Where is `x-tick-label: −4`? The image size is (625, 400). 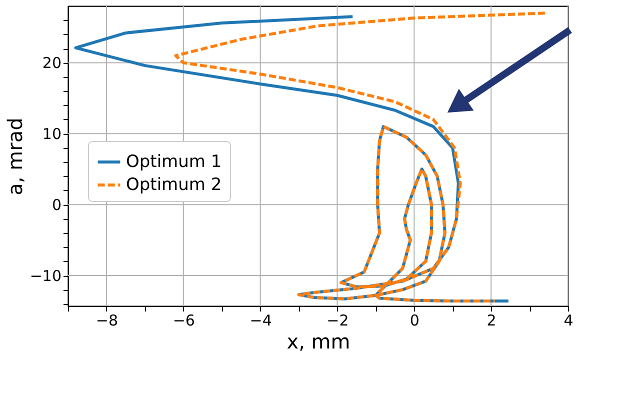
x-tick-label: −4 is located at coordinates (261, 321).